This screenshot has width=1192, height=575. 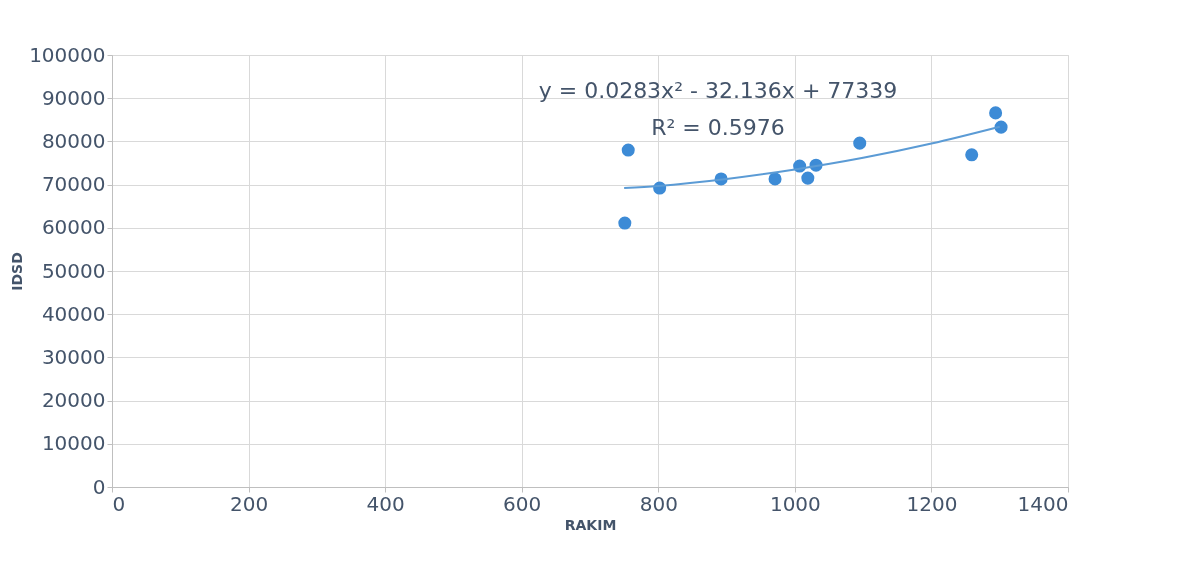 I want to click on annotation: R² = 0.5976, so click(x=718, y=127).